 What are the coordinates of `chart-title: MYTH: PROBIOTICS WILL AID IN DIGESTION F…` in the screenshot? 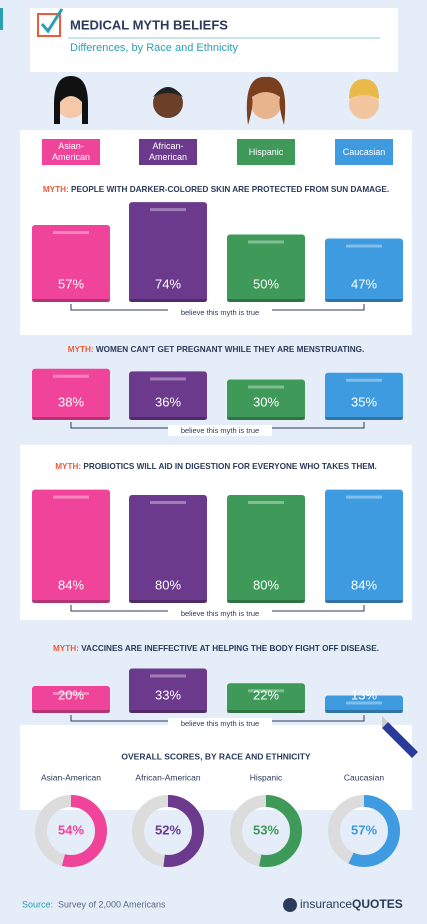 It's located at (216, 466).